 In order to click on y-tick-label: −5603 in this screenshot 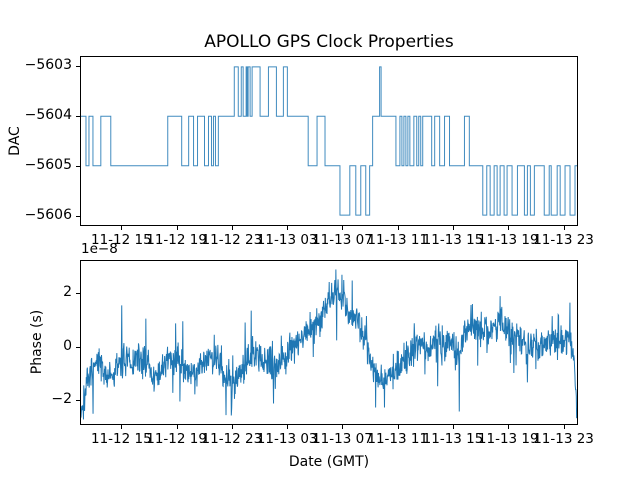, I will do `click(48, 65)`.